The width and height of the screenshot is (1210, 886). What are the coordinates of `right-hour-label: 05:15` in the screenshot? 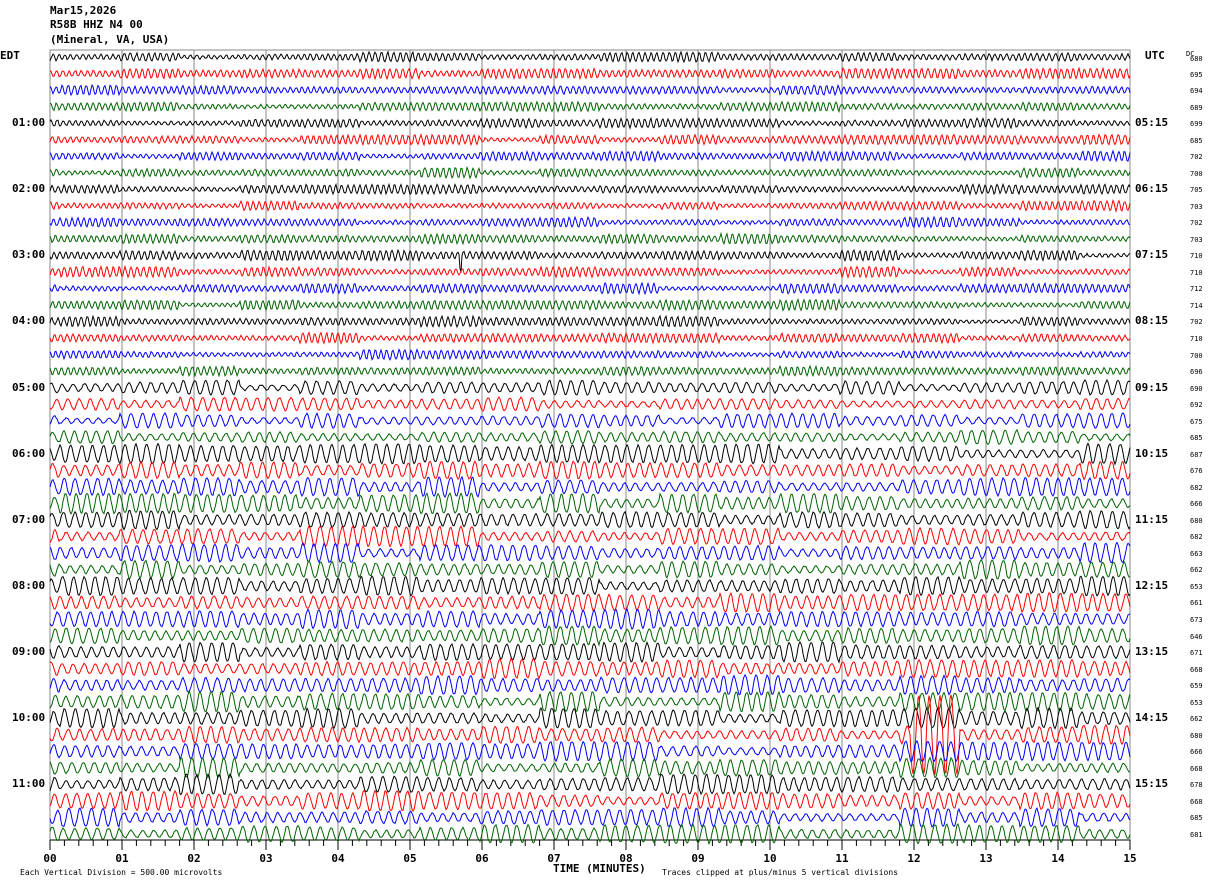 It's located at (1152, 123).